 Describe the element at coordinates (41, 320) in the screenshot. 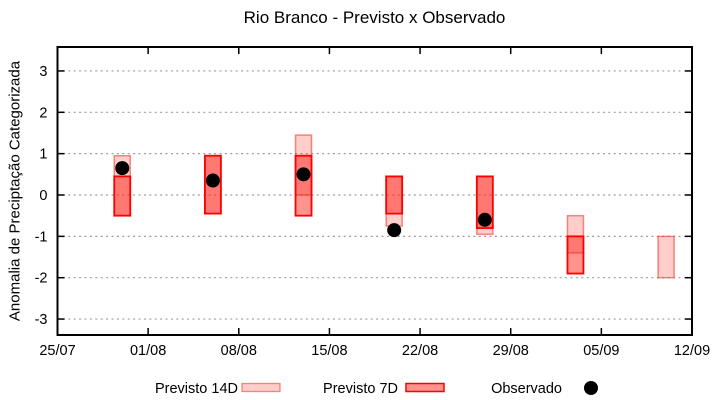

I see `y-tick-label: -3` at that location.